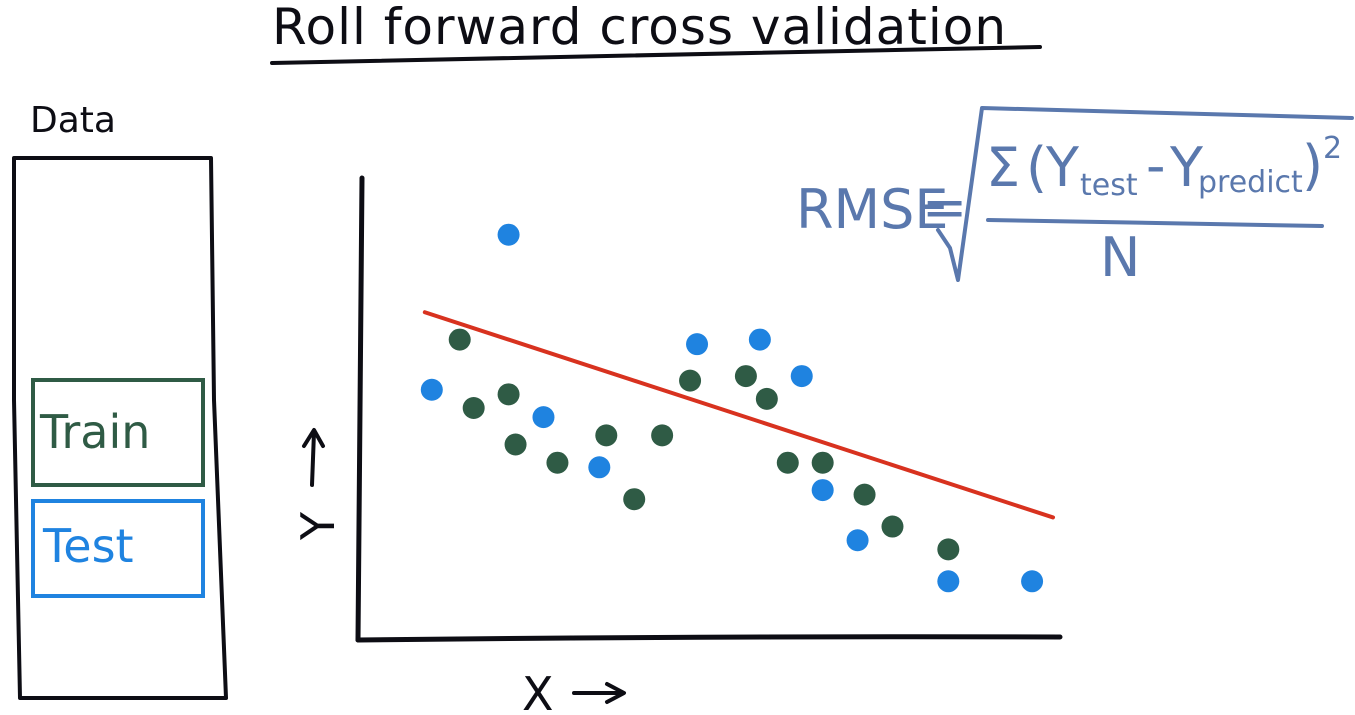 The height and width of the screenshot is (715, 1355). I want to click on x-axis-line, so click(709, 638).